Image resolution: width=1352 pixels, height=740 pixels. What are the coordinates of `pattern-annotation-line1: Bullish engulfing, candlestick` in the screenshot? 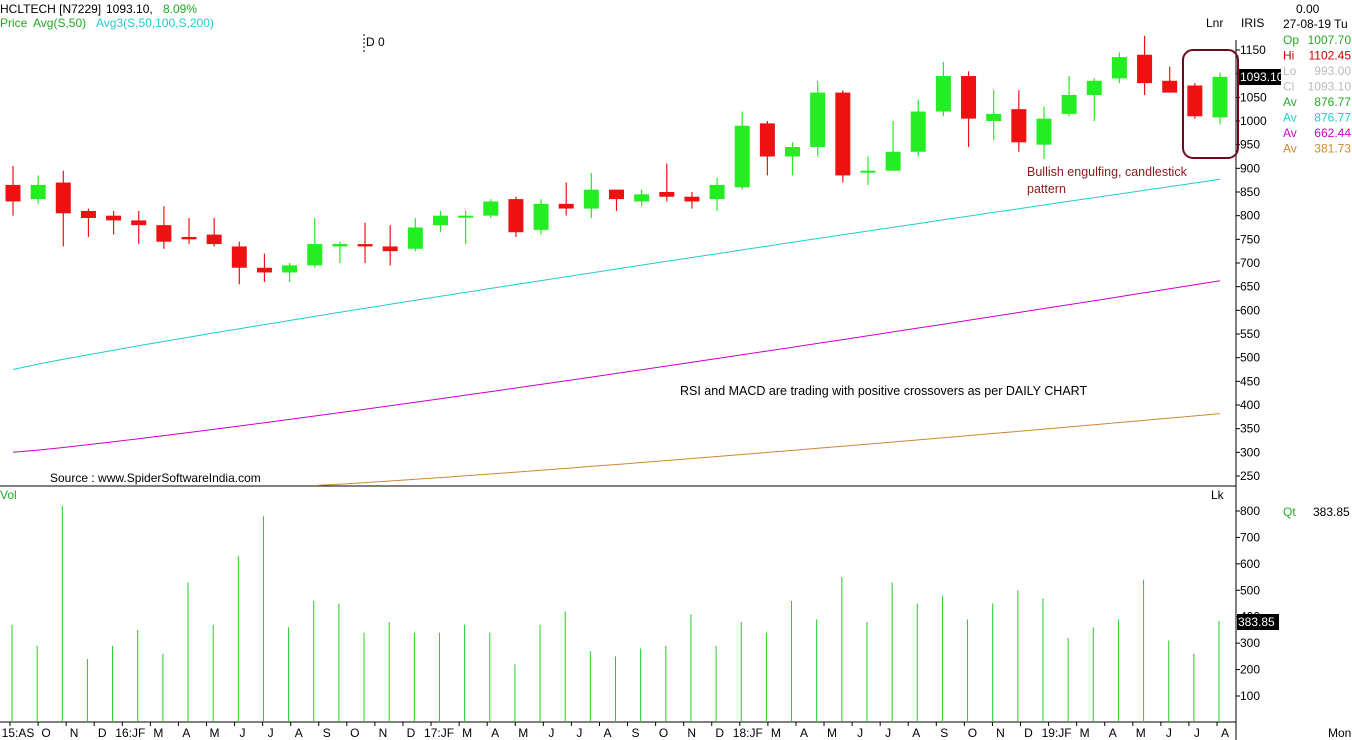 It's located at (1107, 172).